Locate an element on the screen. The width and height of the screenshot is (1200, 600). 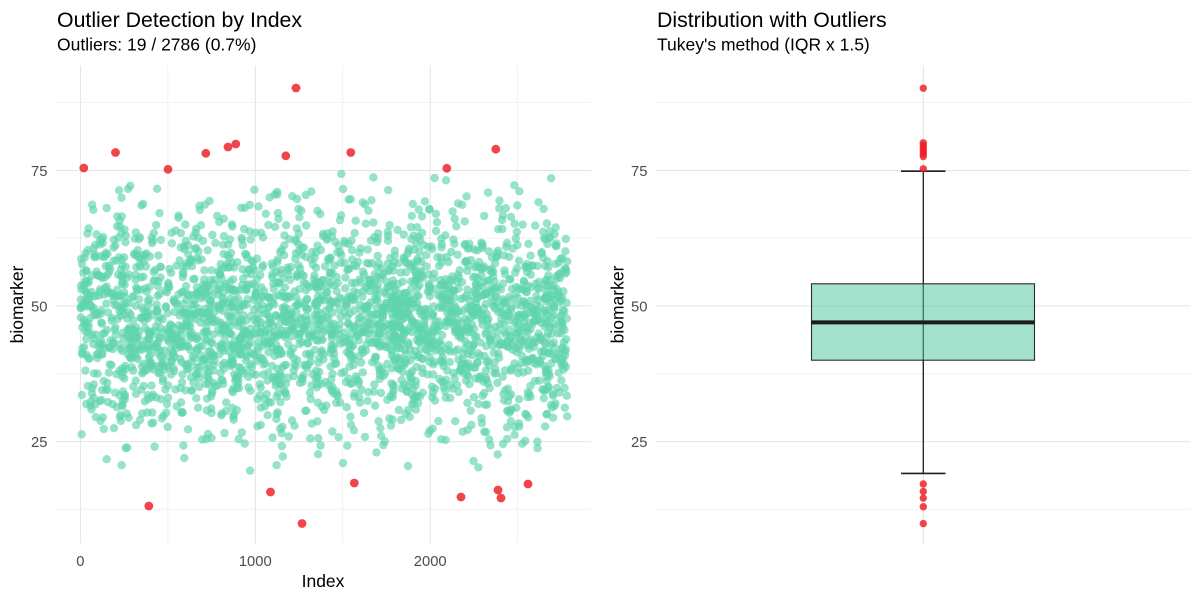
svg-text: Index is located at coordinates (323, 581).